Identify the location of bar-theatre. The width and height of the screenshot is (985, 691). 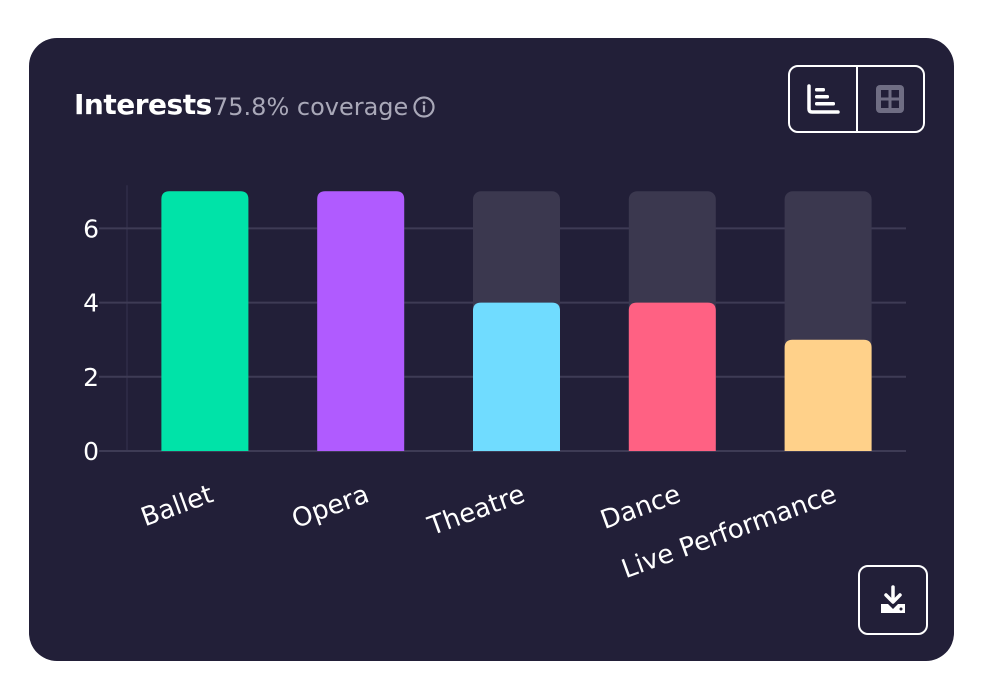
(516, 376).